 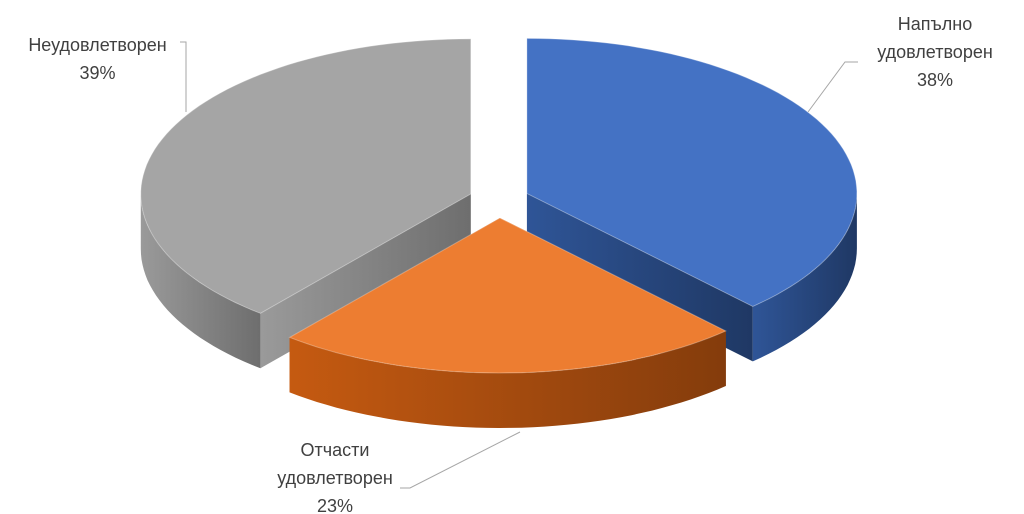 What do you see at coordinates (935, 80) in the screenshot?
I see `value-label: 38%` at bounding box center [935, 80].